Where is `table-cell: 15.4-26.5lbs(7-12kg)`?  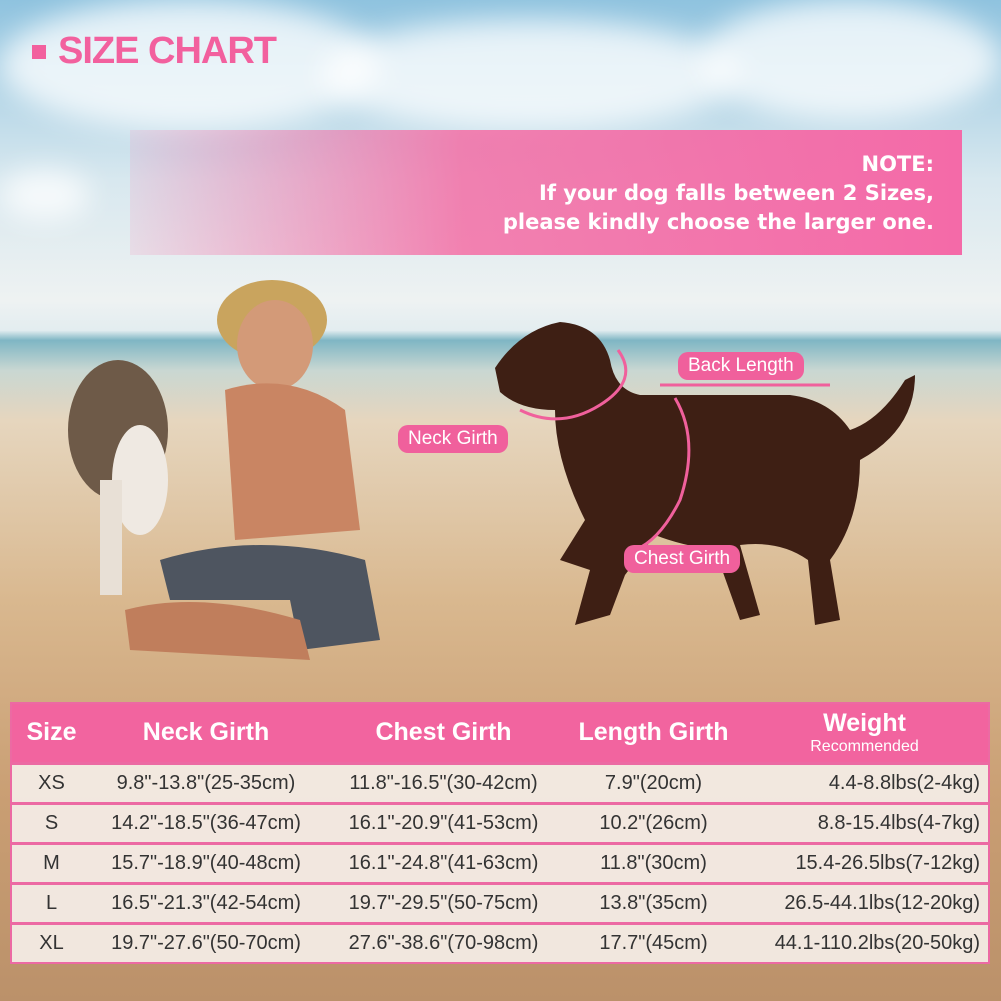
table-cell: 15.4-26.5lbs(7-12kg) is located at coordinates (865, 862).